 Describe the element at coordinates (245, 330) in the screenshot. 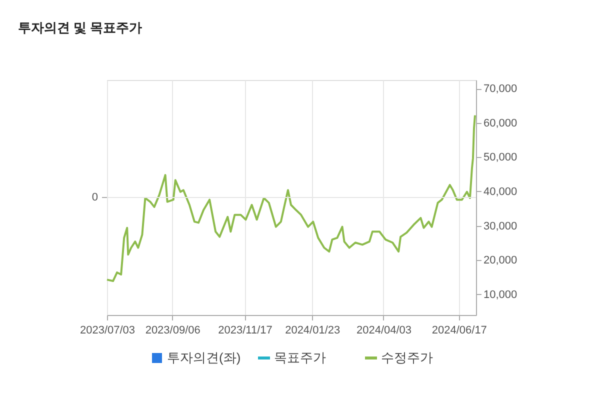

I see `x-tick-label: 2023/11/17` at that location.